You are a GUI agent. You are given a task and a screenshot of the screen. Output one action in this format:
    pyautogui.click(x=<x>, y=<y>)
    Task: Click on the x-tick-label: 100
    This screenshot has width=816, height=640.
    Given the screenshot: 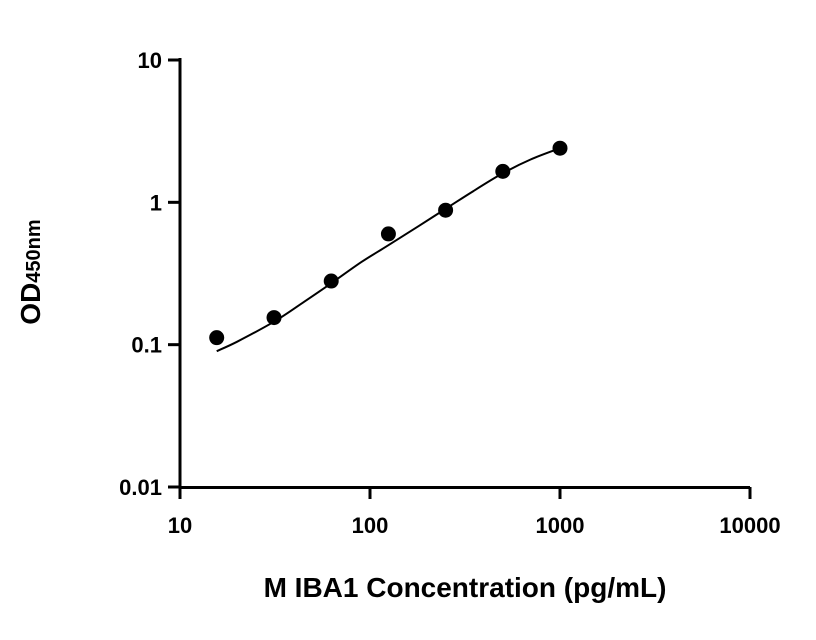 What is the action you would take?
    pyautogui.click(x=370, y=525)
    